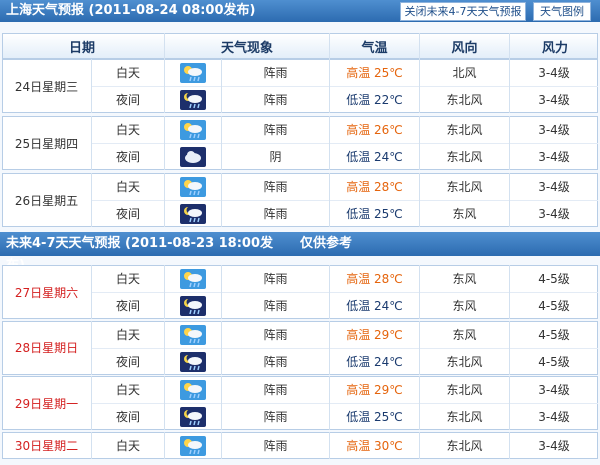 The image size is (600, 465). What do you see at coordinates (375, 129) in the screenshot?
I see `temperature: 高温 26℃` at bounding box center [375, 129].